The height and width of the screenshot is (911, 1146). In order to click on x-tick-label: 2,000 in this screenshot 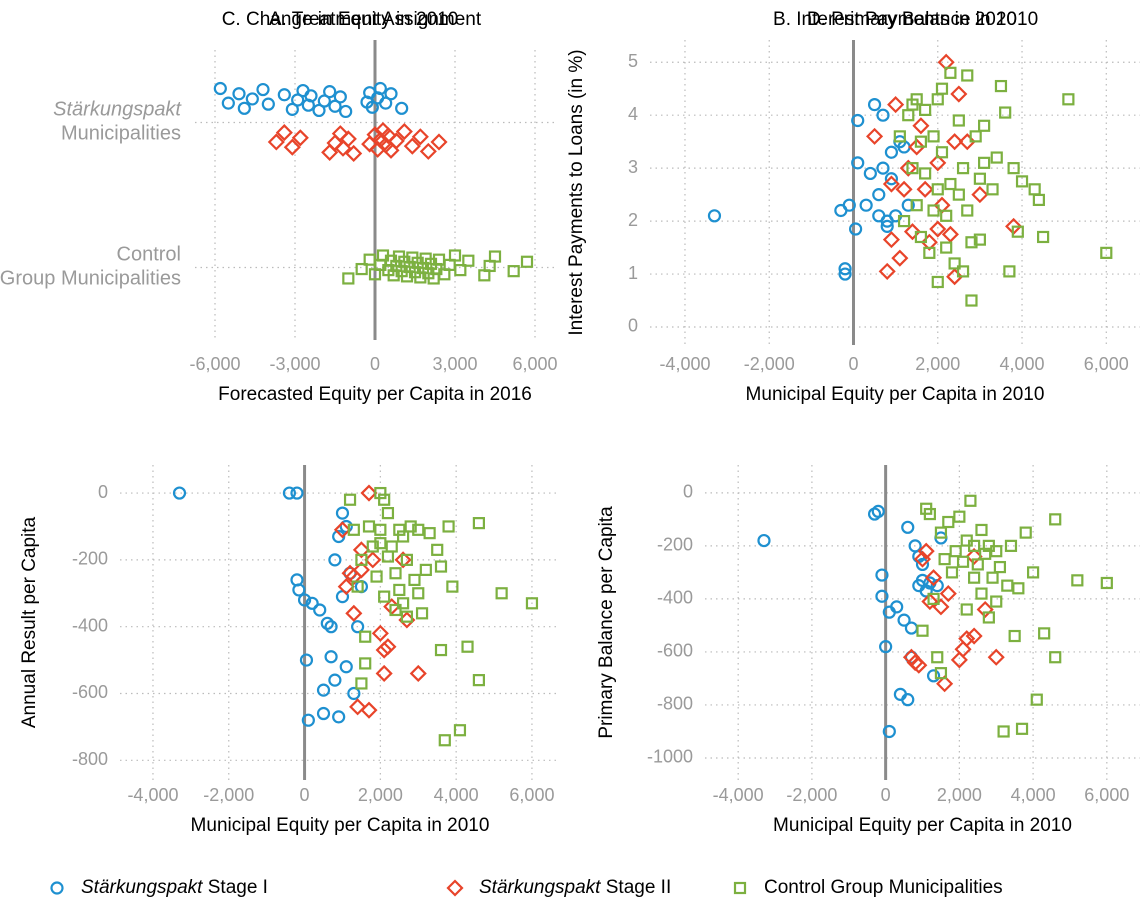, I will do `click(380, 795)`.